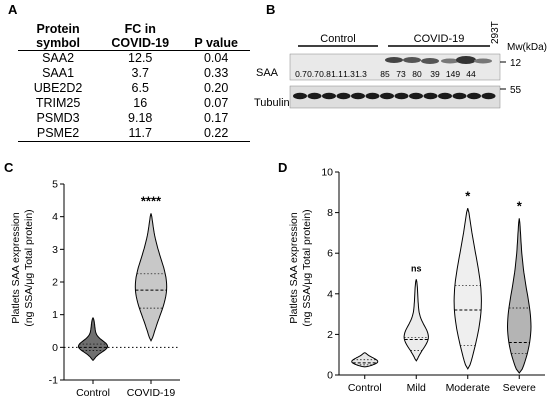  What do you see at coordinates (58, 134) in the screenshot?
I see `table-cell: PSME2` at bounding box center [58, 134].